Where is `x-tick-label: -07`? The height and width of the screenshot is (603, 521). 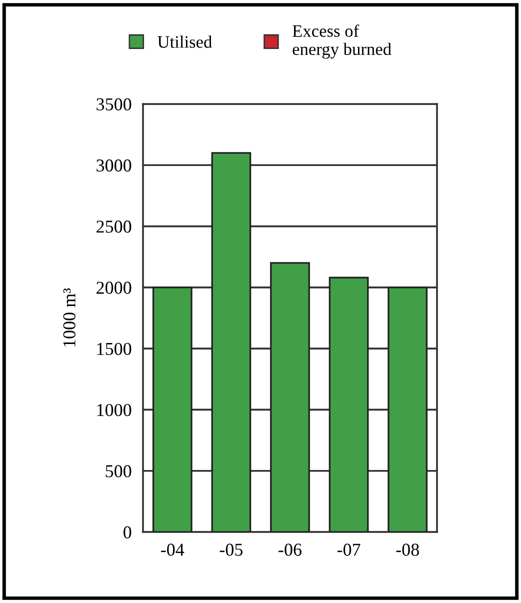
x-tick-label: -07 is located at coordinates (348, 550).